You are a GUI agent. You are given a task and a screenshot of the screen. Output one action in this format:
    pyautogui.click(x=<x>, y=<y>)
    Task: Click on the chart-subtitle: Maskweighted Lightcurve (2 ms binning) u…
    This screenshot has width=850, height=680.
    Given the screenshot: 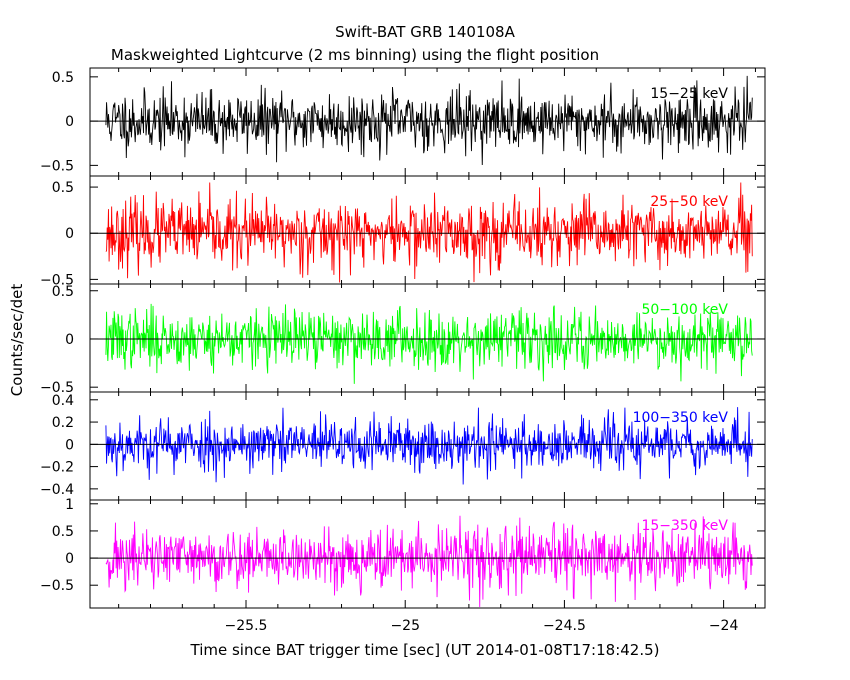 What is the action you would take?
    pyautogui.click(x=355, y=55)
    